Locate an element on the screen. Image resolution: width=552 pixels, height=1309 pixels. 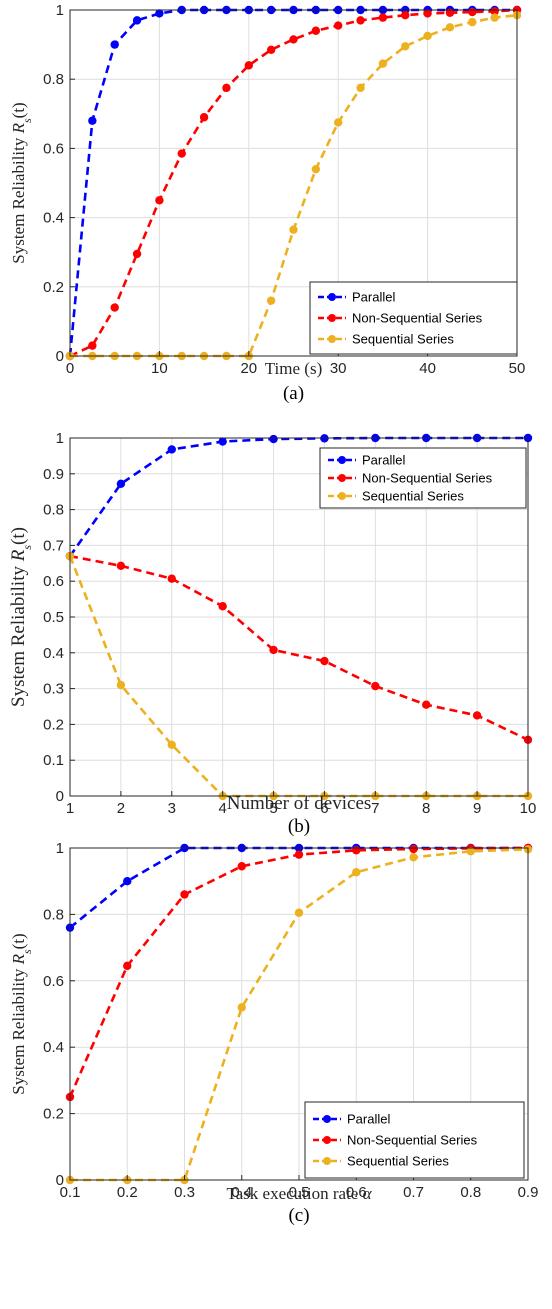
series-line is located at coordinates (299, 647).